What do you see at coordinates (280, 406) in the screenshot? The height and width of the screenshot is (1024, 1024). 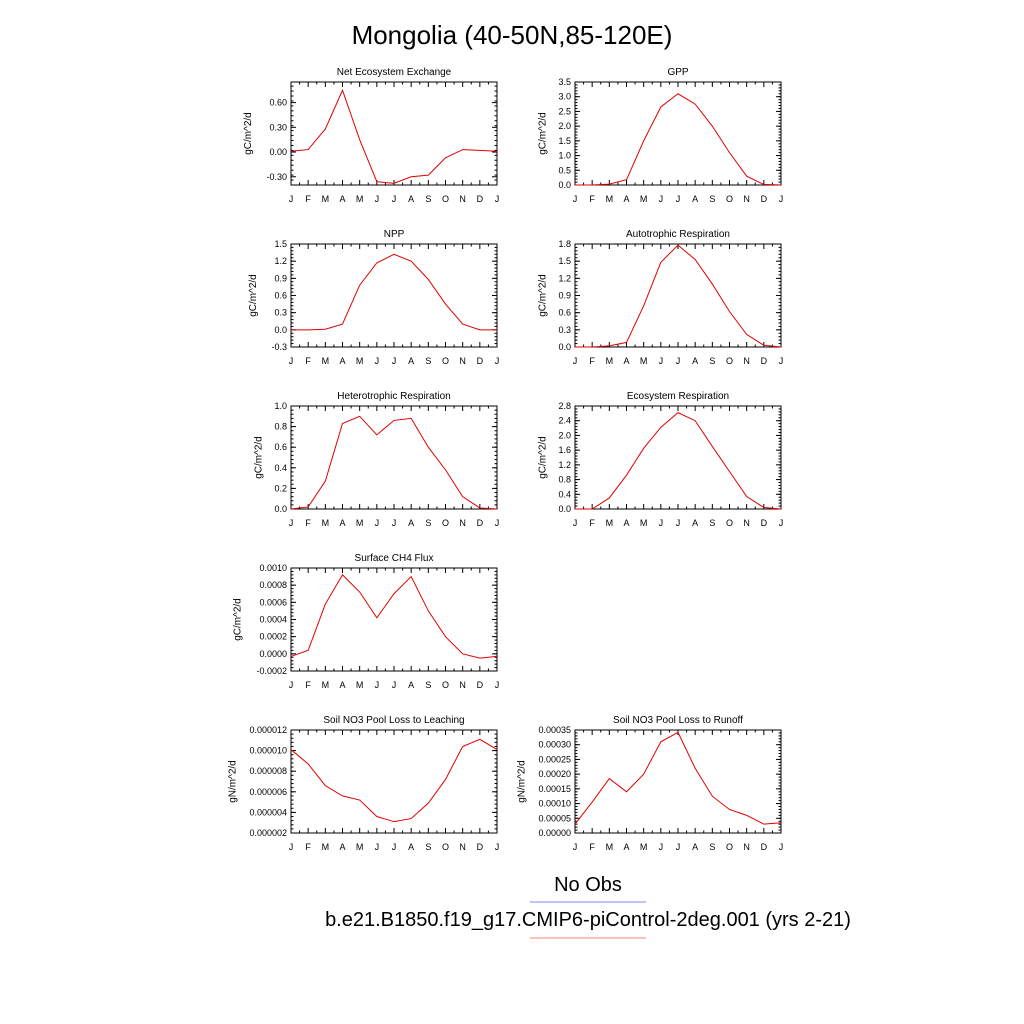 I see `y-tick-label: 1.0` at bounding box center [280, 406].